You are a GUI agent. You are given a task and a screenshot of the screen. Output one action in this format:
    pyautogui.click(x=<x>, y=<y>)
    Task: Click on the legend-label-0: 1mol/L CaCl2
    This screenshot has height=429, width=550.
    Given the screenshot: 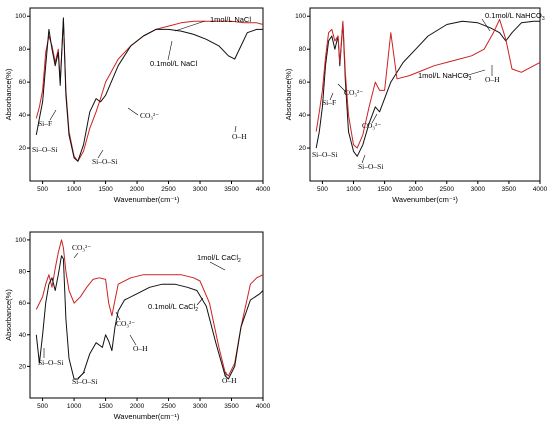 What is the action you would take?
    pyautogui.click(x=219, y=258)
    